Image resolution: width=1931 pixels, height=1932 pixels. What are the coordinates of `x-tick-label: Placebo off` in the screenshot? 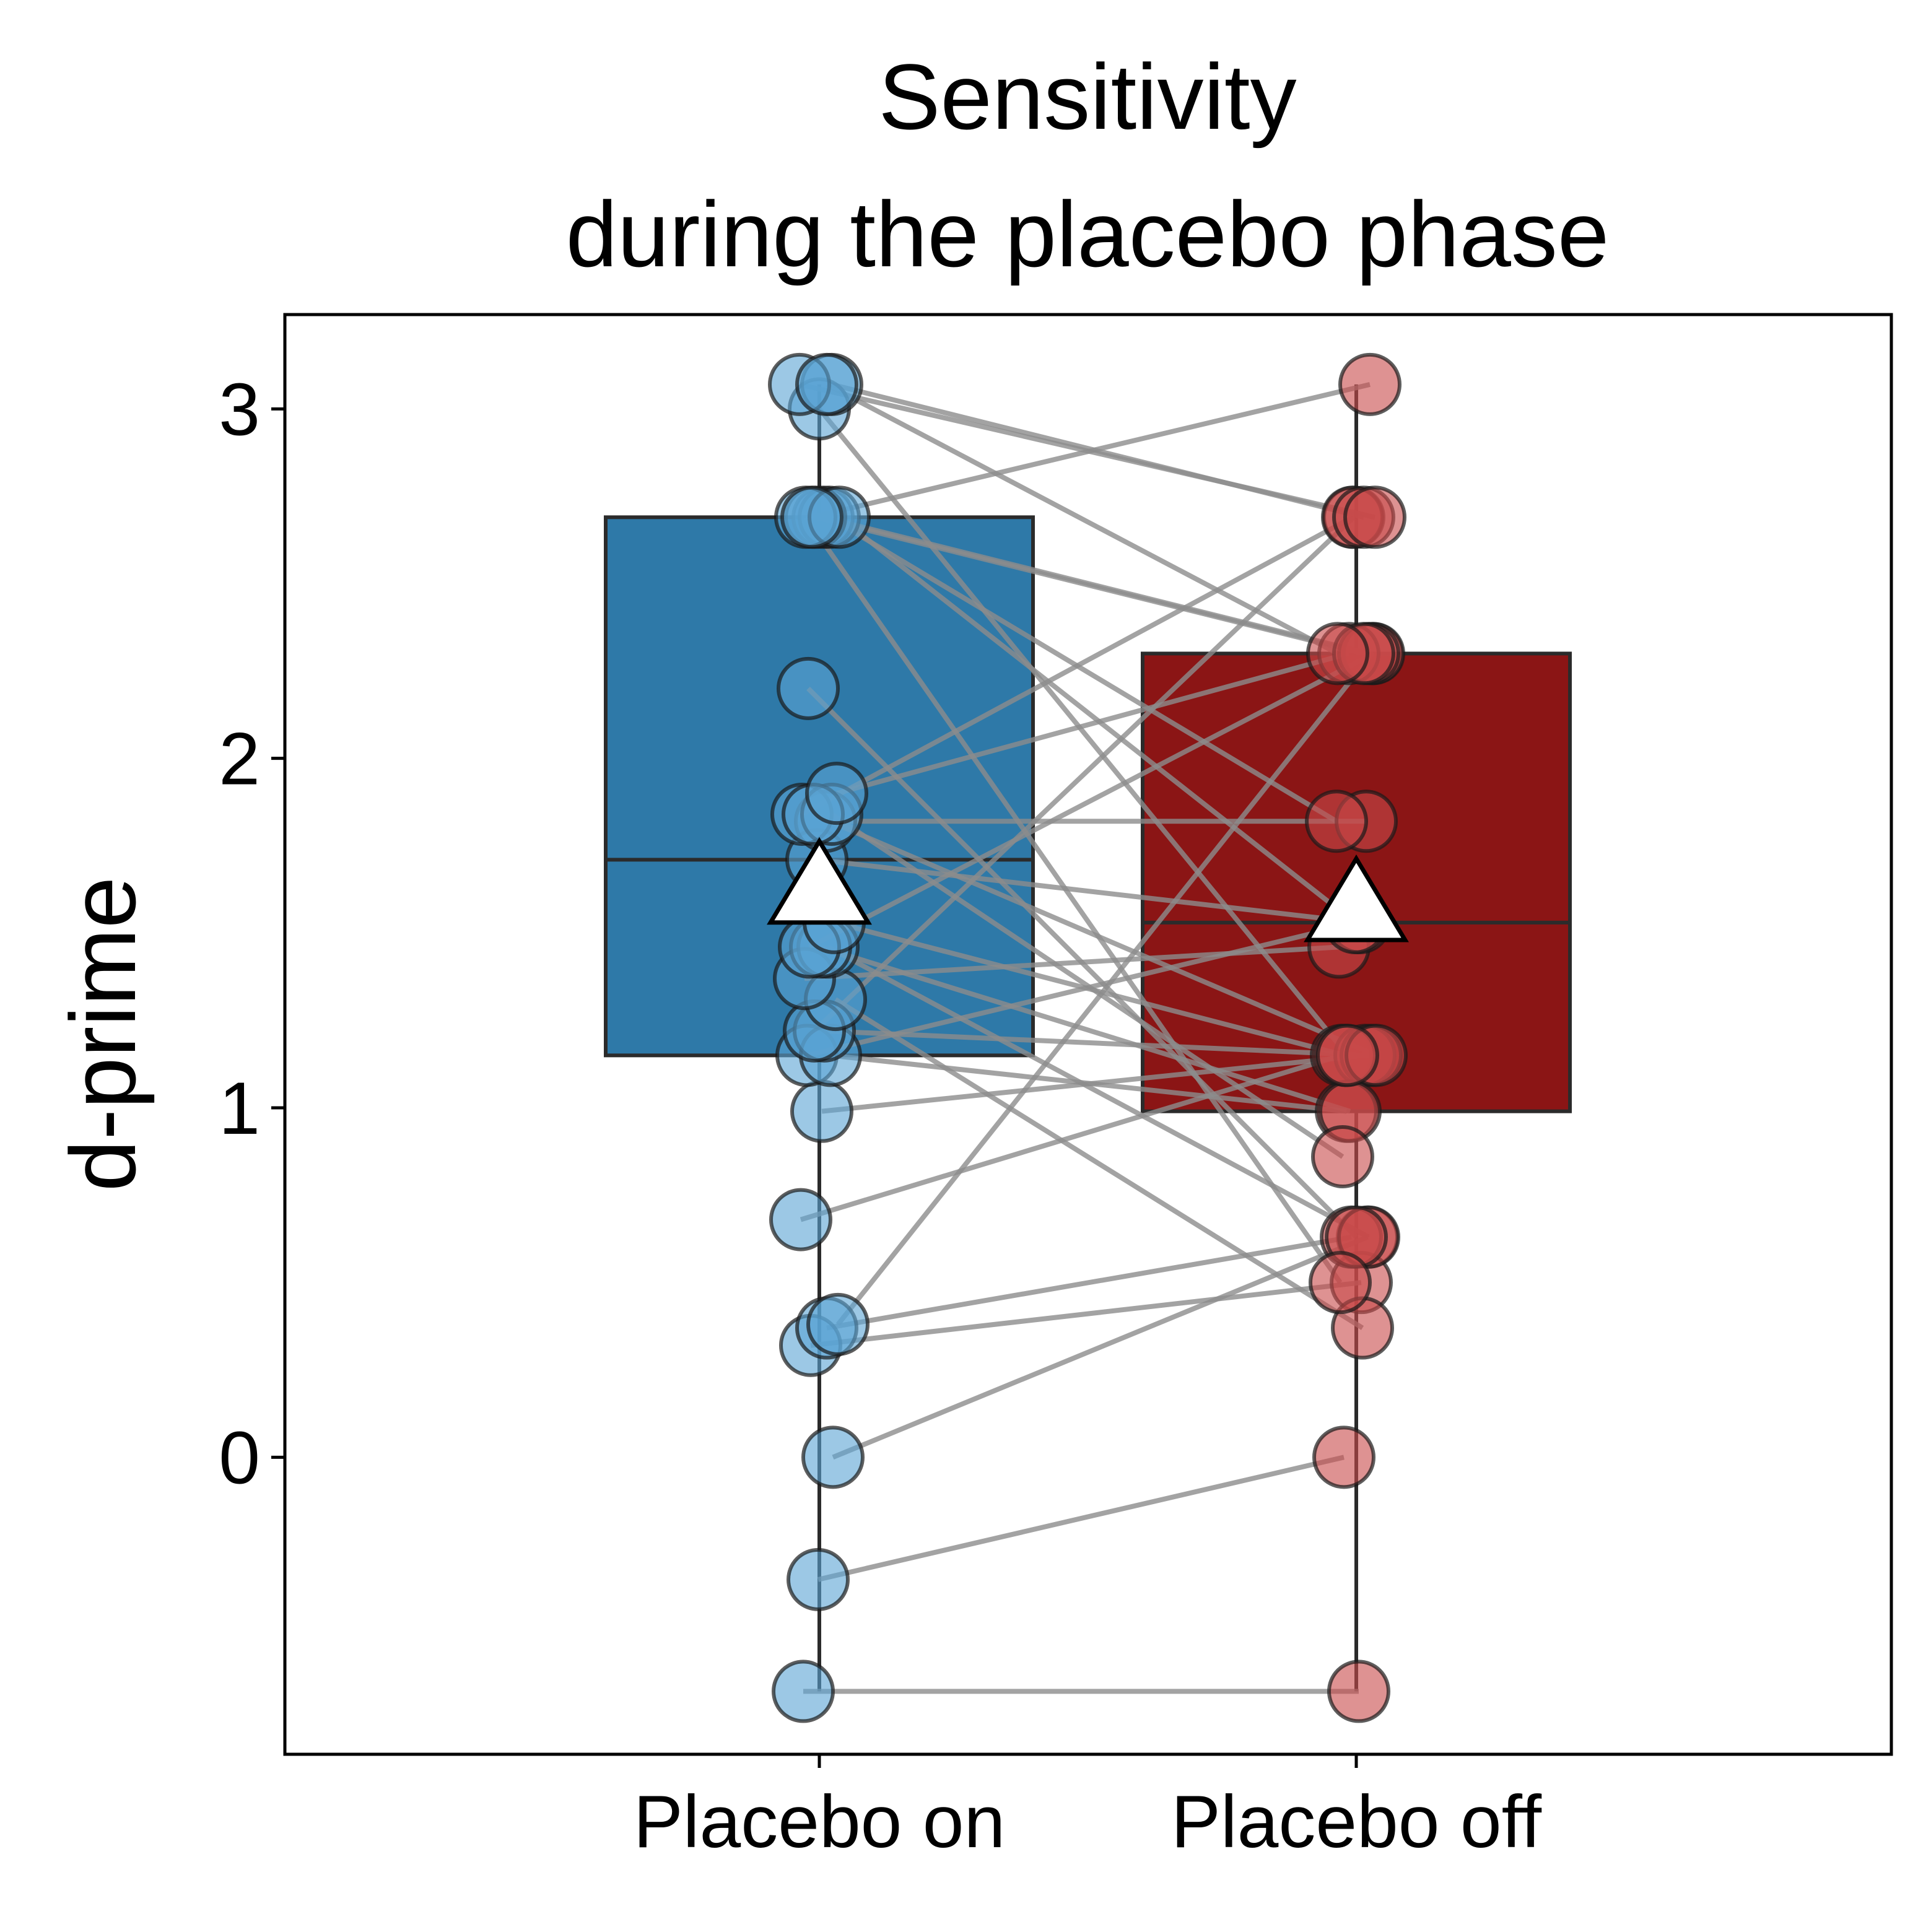 It's located at (1357, 1821).